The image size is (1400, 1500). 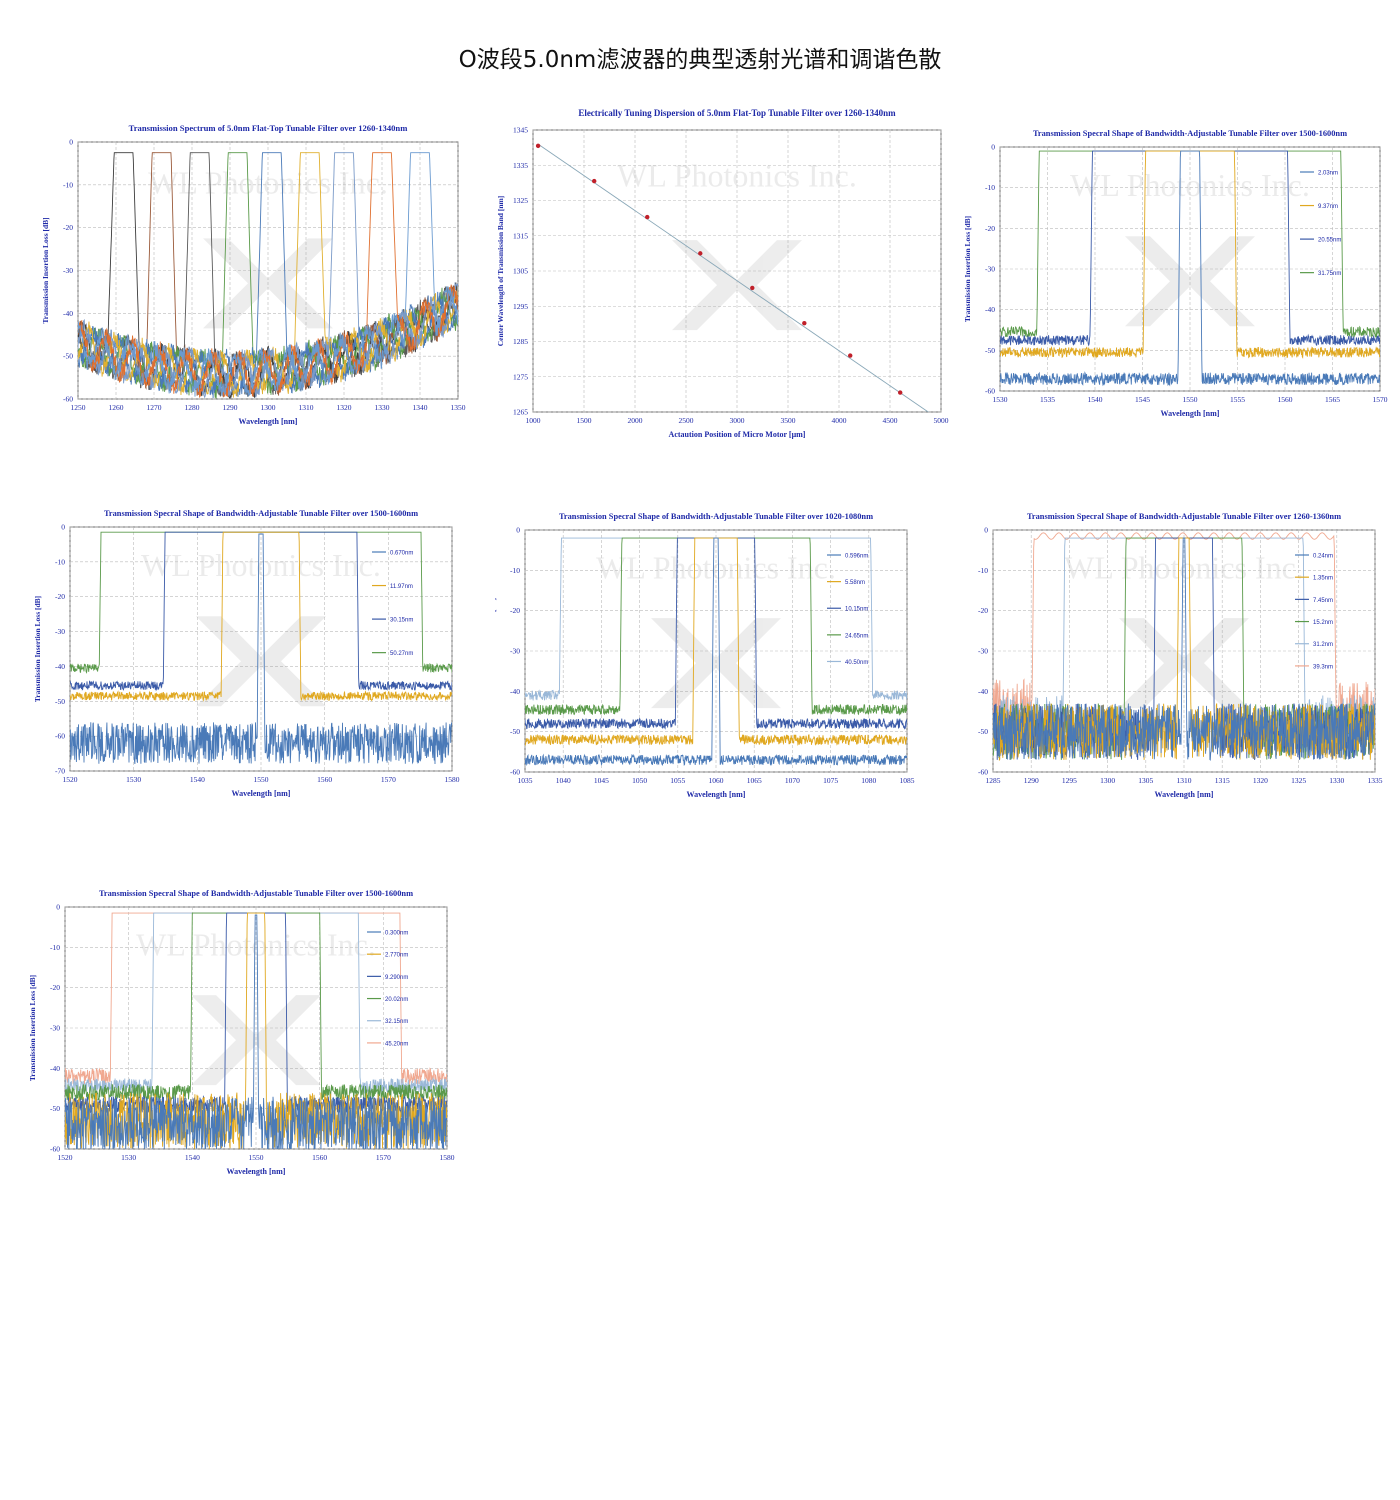 I want to click on y-tick-label: -20, so click(x=983, y=610).